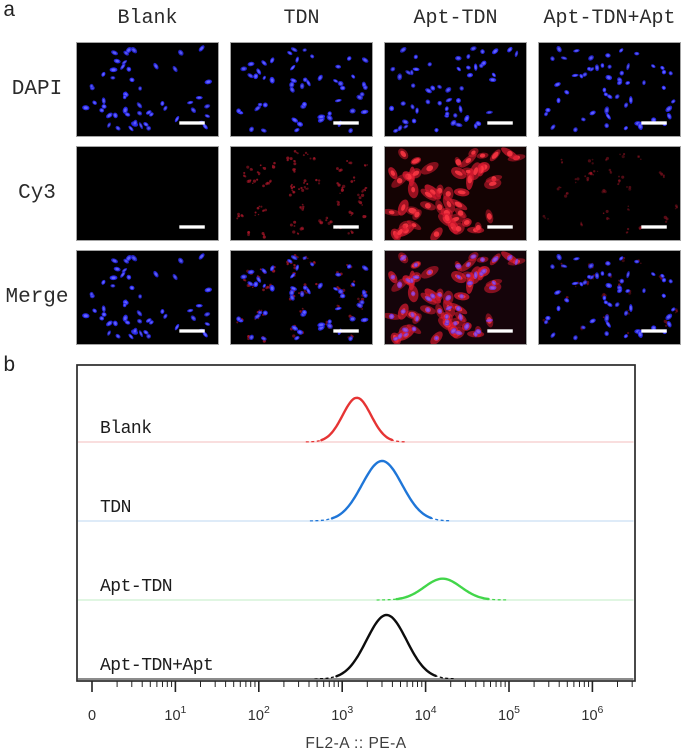  Describe the element at coordinates (37, 297) in the screenshot. I see `row-label-merge: Merge` at that location.